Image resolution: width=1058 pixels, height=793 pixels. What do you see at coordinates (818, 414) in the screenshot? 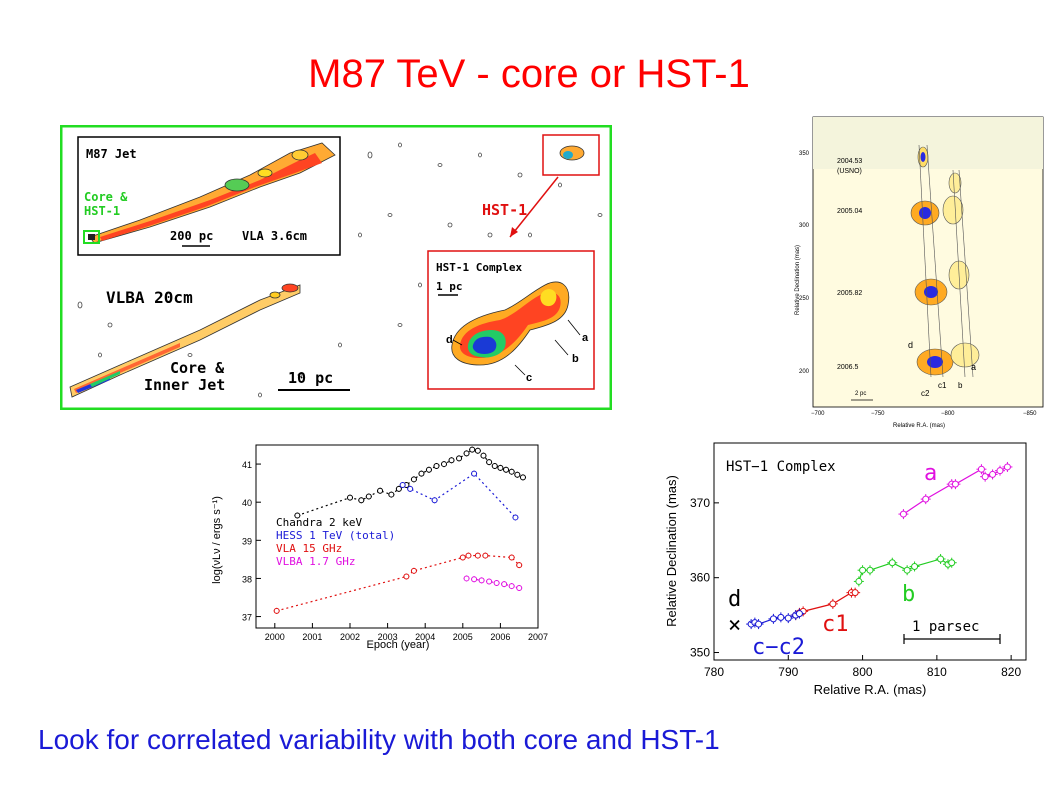
I see `epoch-xtick-1: −700` at bounding box center [818, 414].